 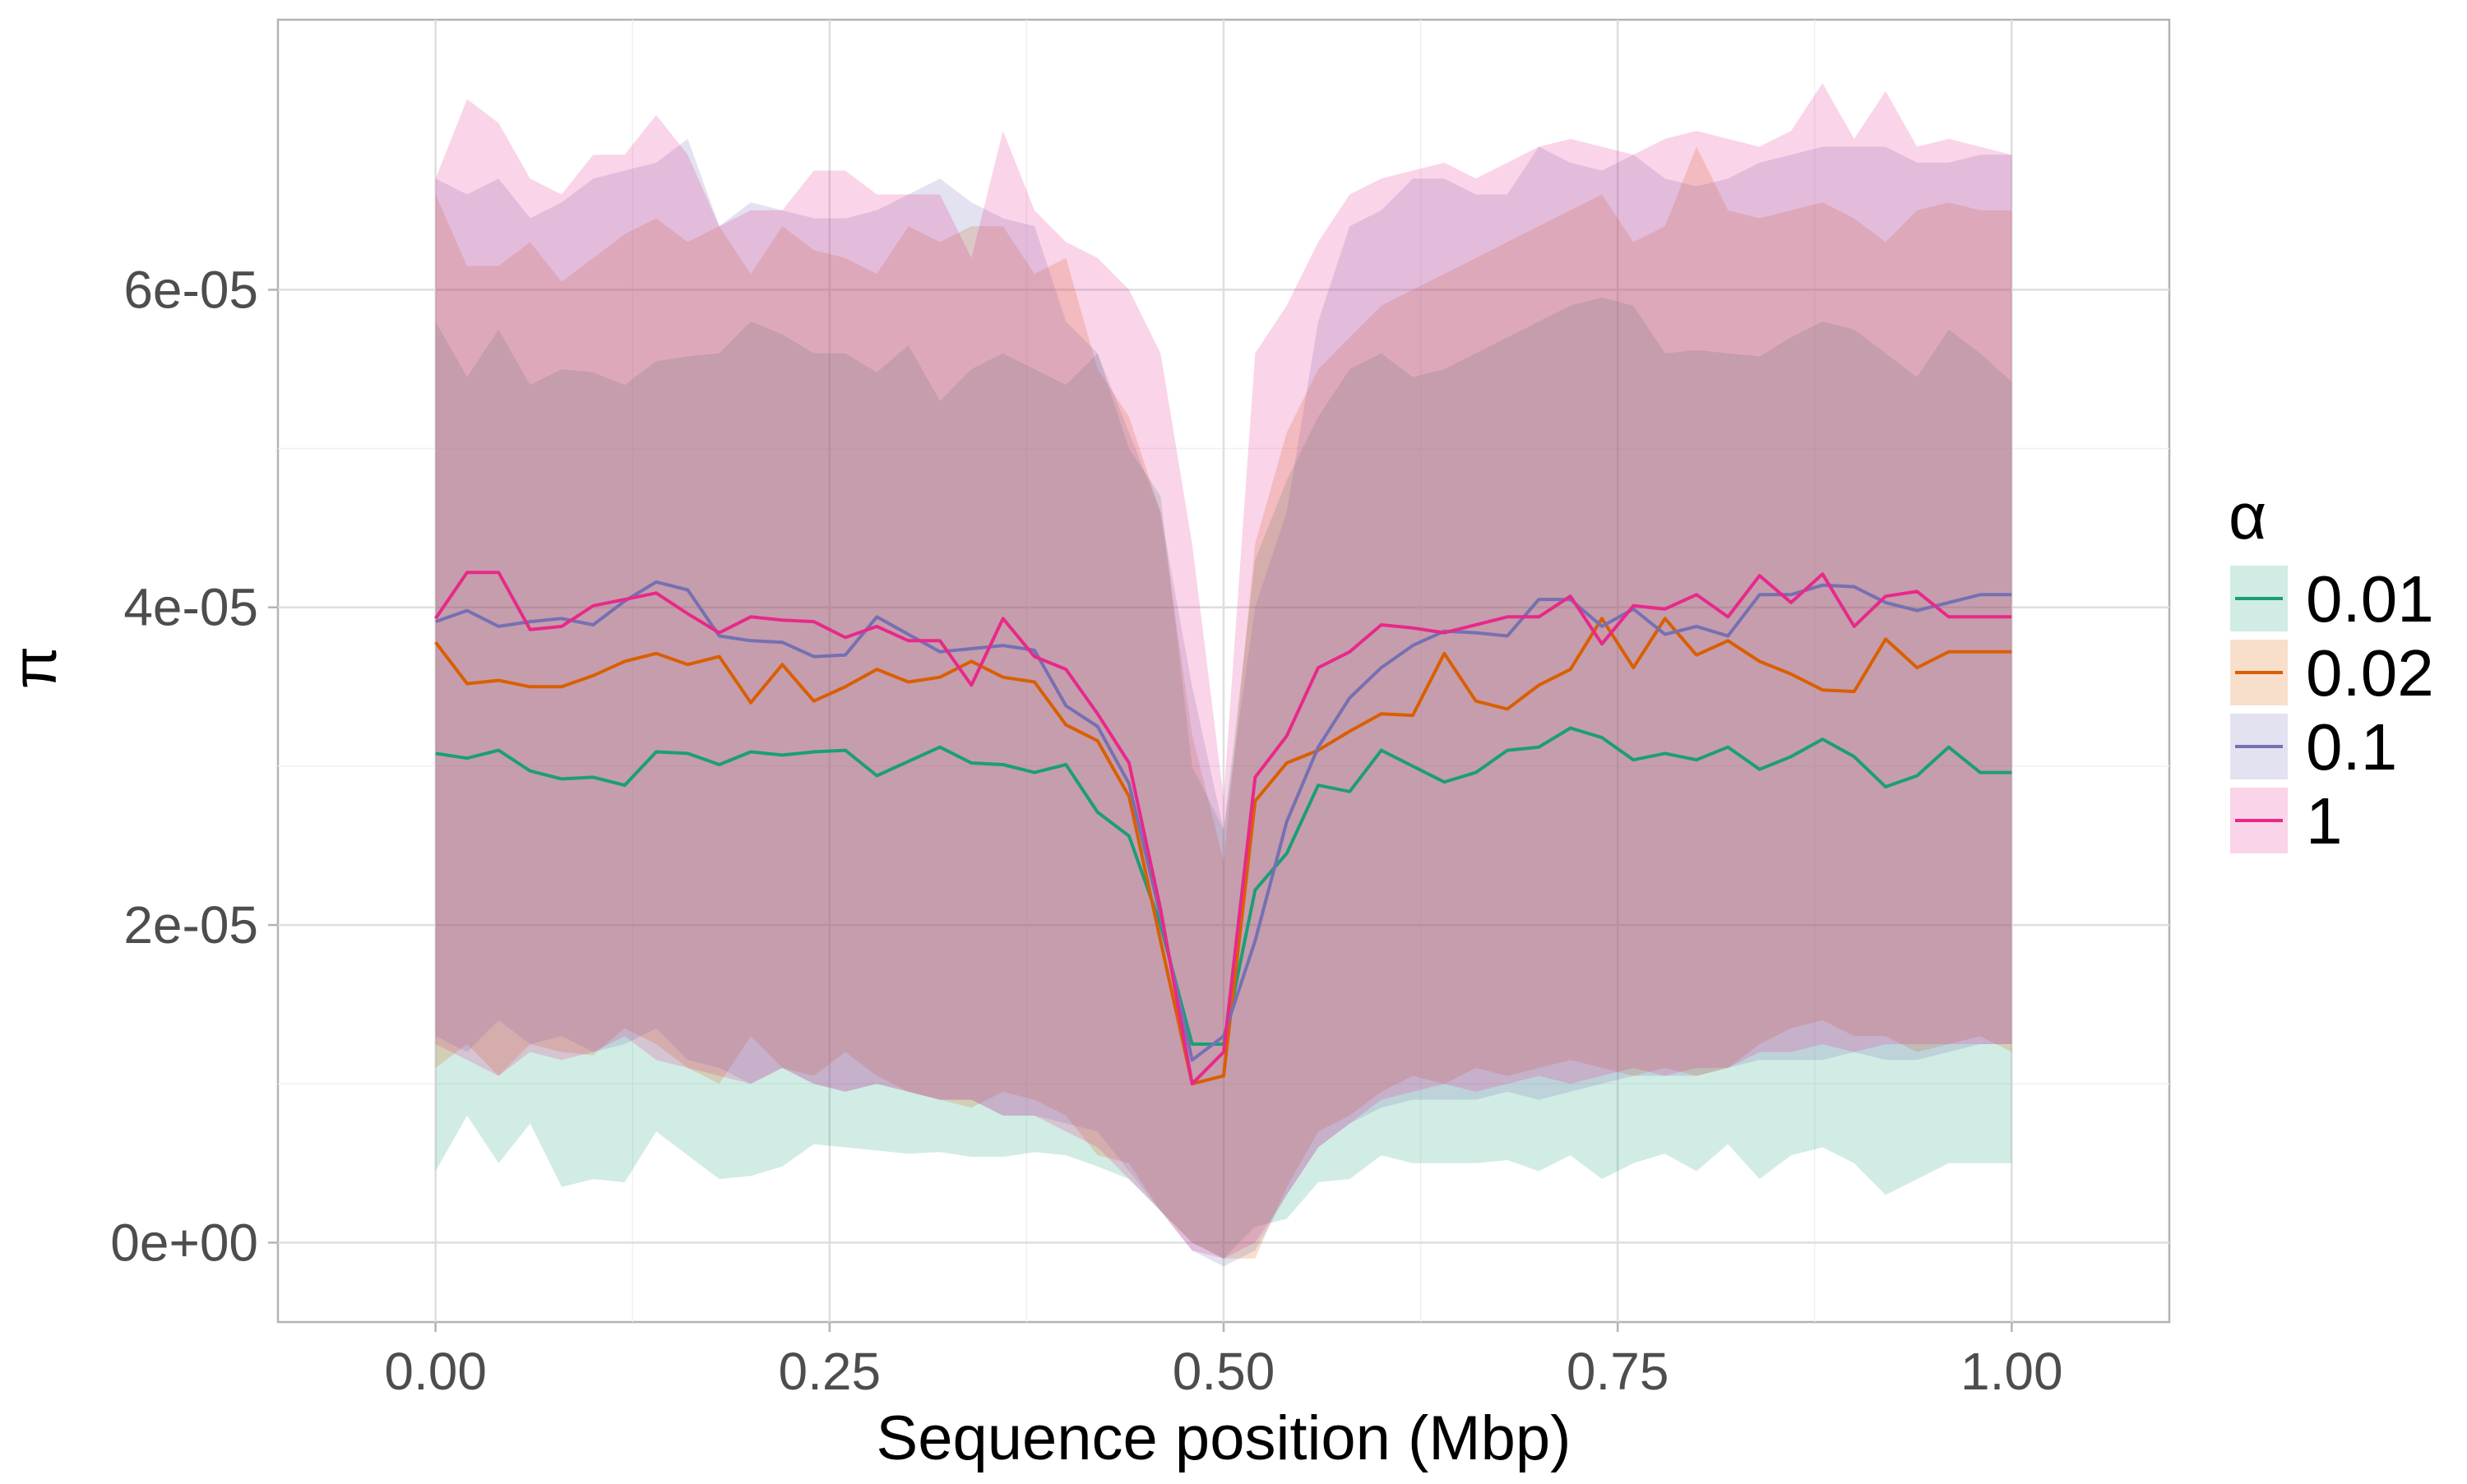 I want to click on legend-label-0.02: 0.02, so click(x=2370, y=673).